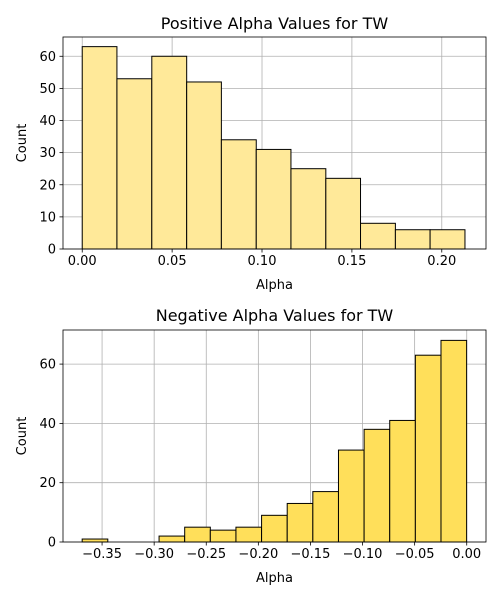 The image size is (500, 600). I want to click on negative-y-tick-label: 0, so click(52, 543).